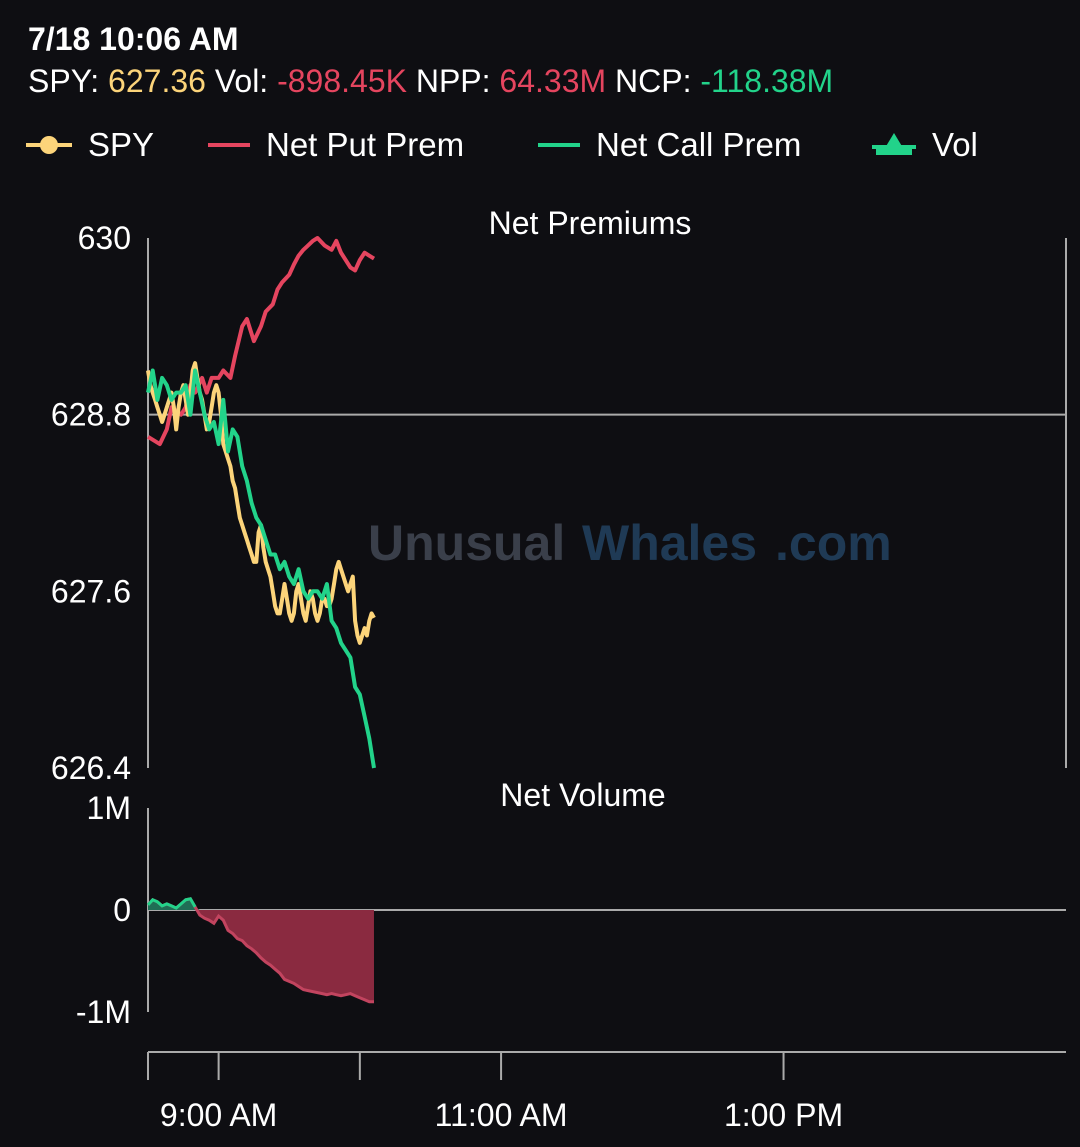 The image size is (1080, 1147). I want to click on premium-chart-title: Net Premiums, so click(590, 223).